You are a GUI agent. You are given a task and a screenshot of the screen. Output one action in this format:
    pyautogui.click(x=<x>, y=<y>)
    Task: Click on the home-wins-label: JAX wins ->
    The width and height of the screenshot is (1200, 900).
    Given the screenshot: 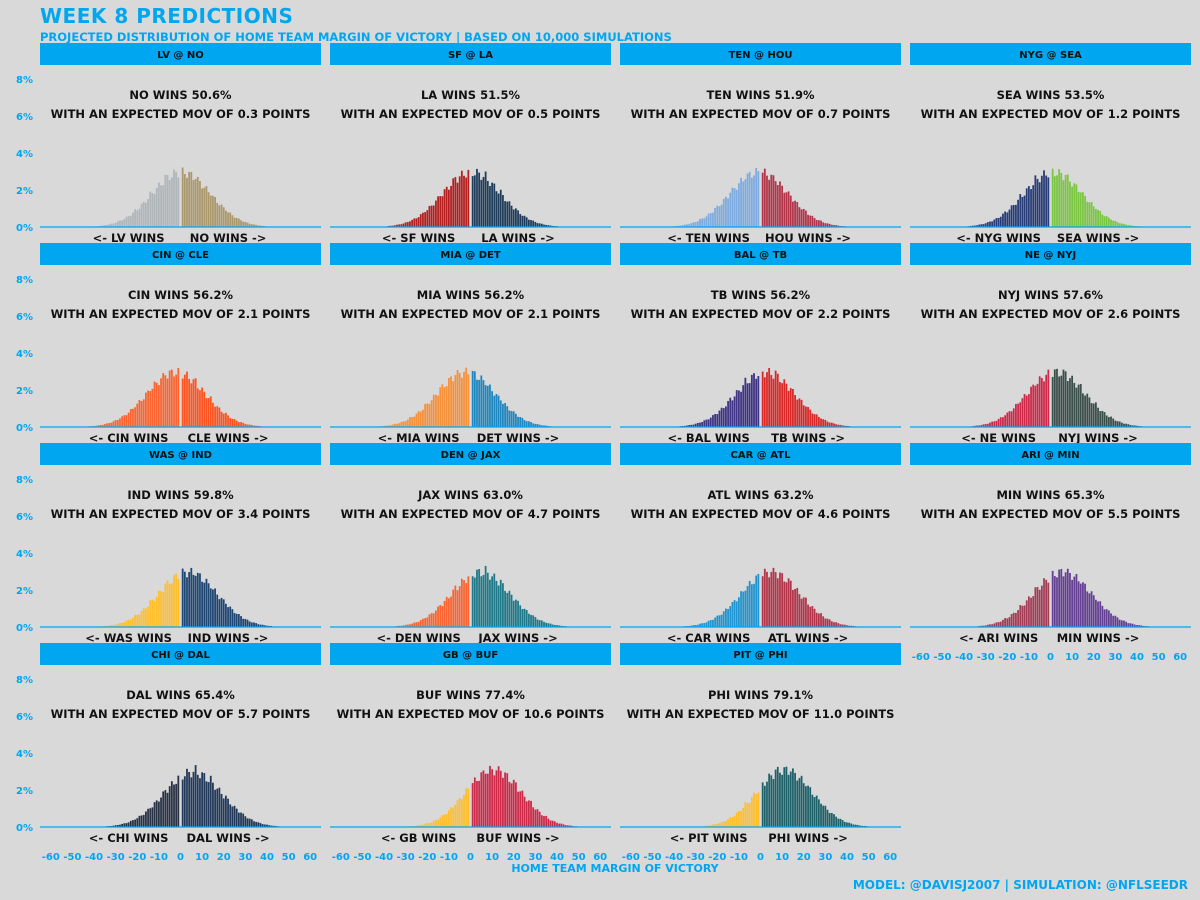 What is the action you would take?
    pyautogui.click(x=517, y=638)
    